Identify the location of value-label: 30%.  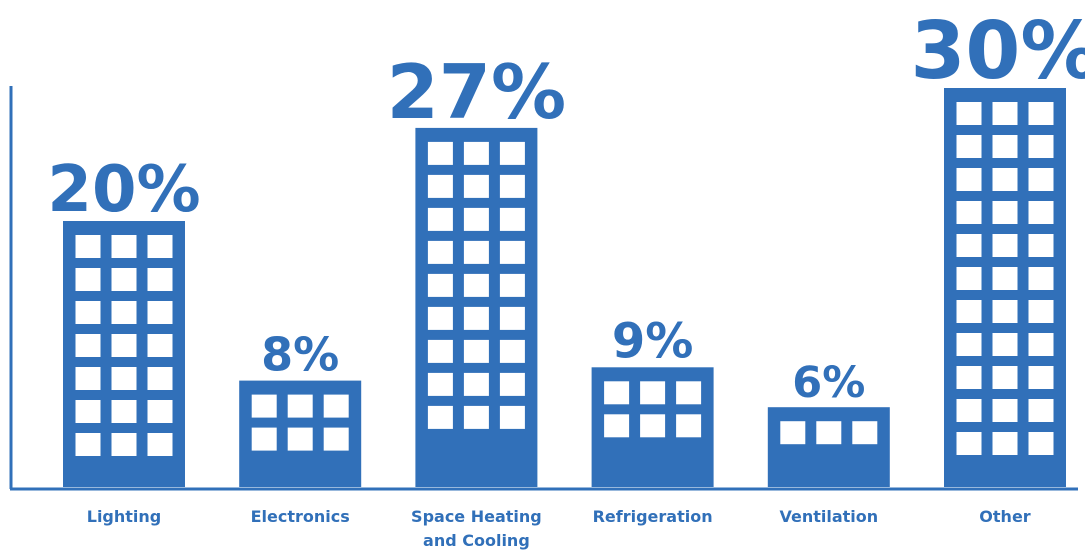
(997, 51).